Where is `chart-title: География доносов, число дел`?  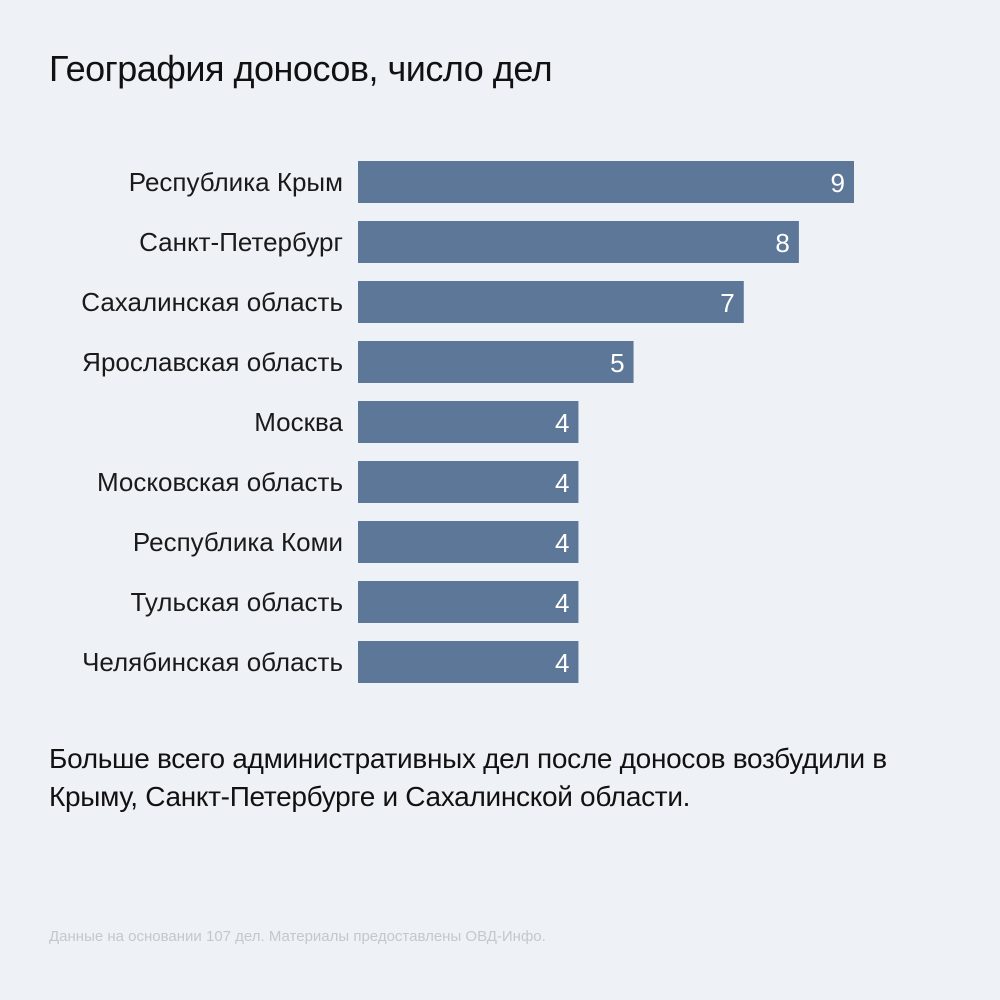
chart-title: География доносов, число дел is located at coordinates (301, 68).